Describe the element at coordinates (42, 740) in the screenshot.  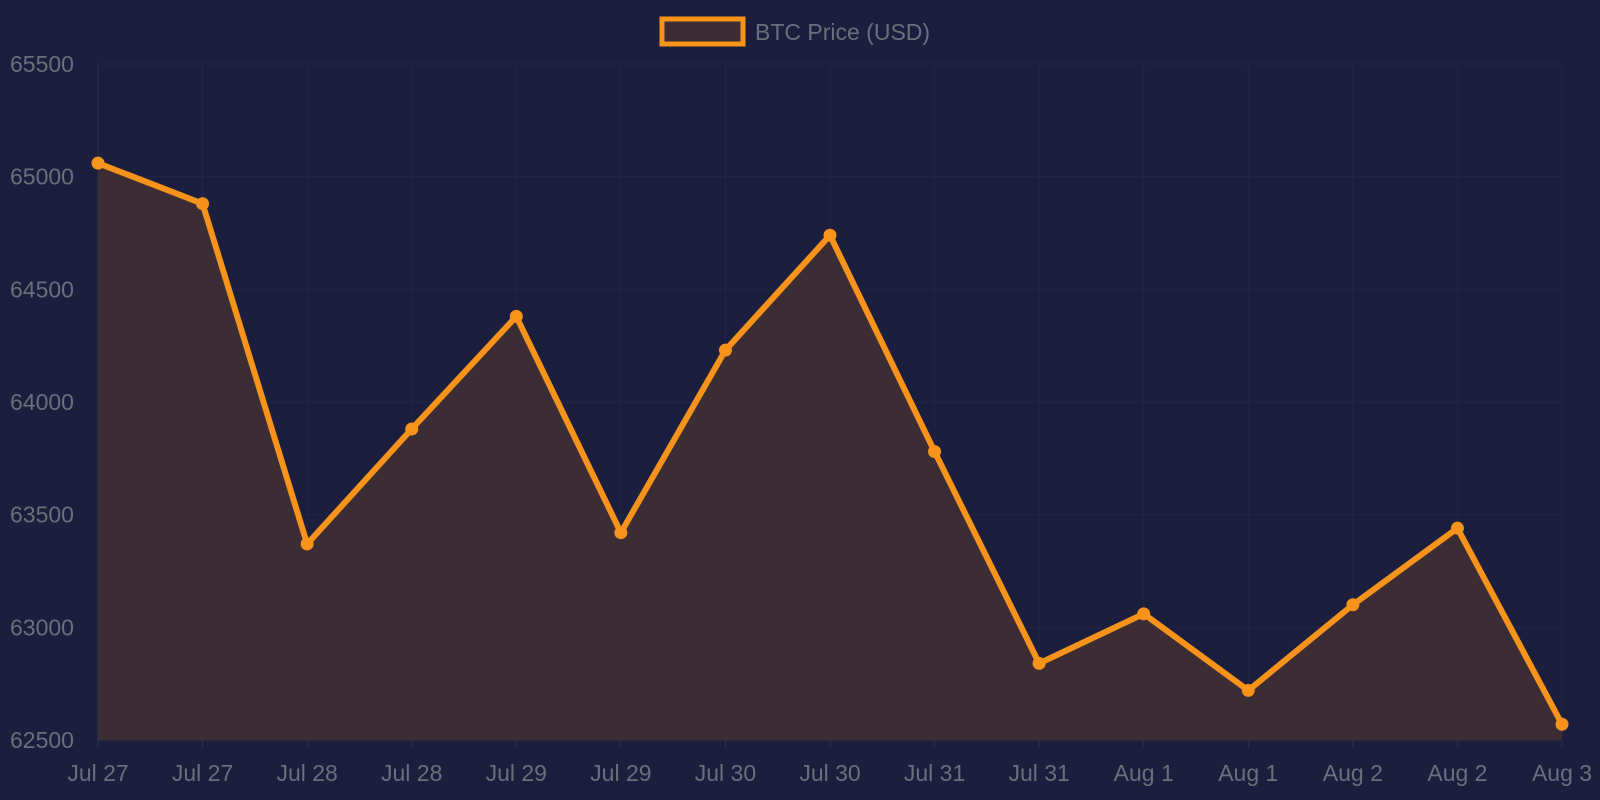
I see `y-tick-label: 62500` at that location.